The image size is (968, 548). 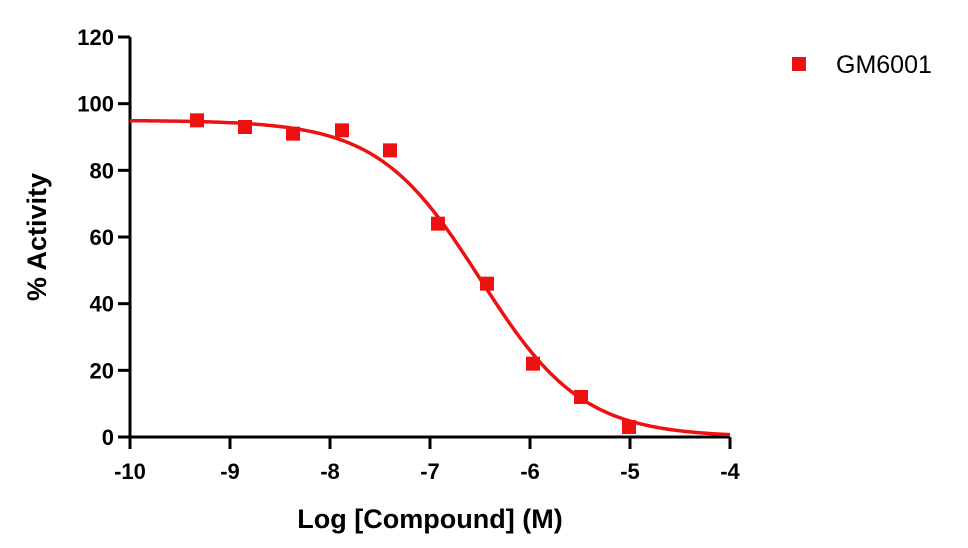 I want to click on x-axis-title: Log [Compound] (M), so click(x=429, y=519).